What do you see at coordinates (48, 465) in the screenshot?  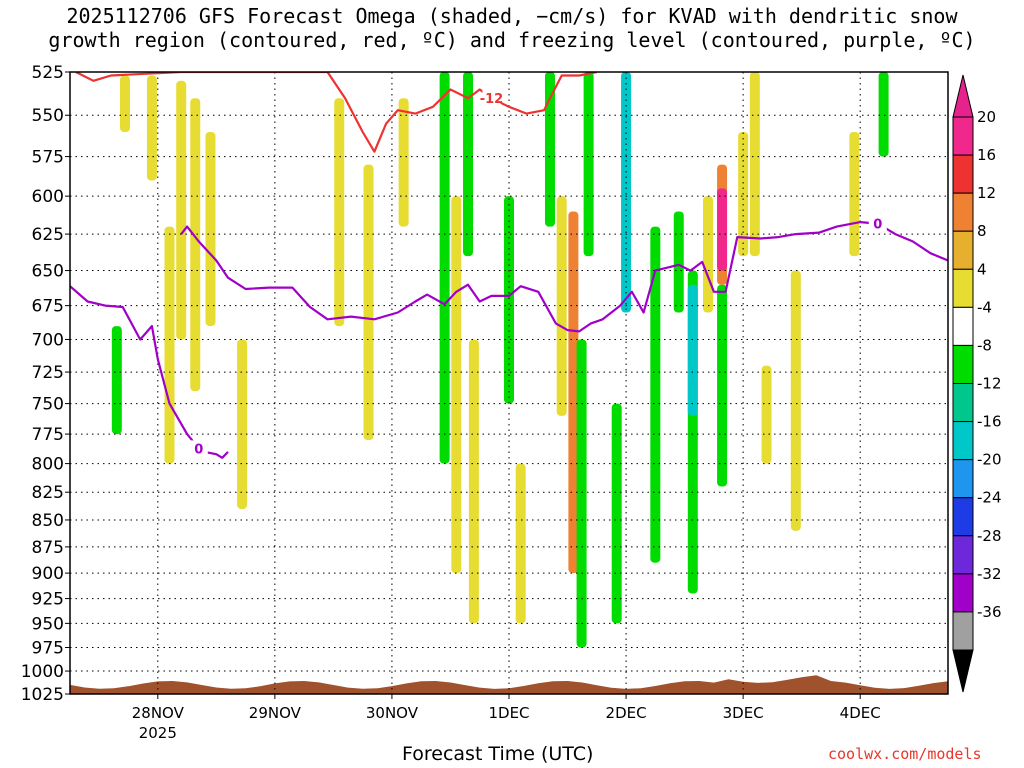 I see `y-tick-label: 800` at bounding box center [48, 465].